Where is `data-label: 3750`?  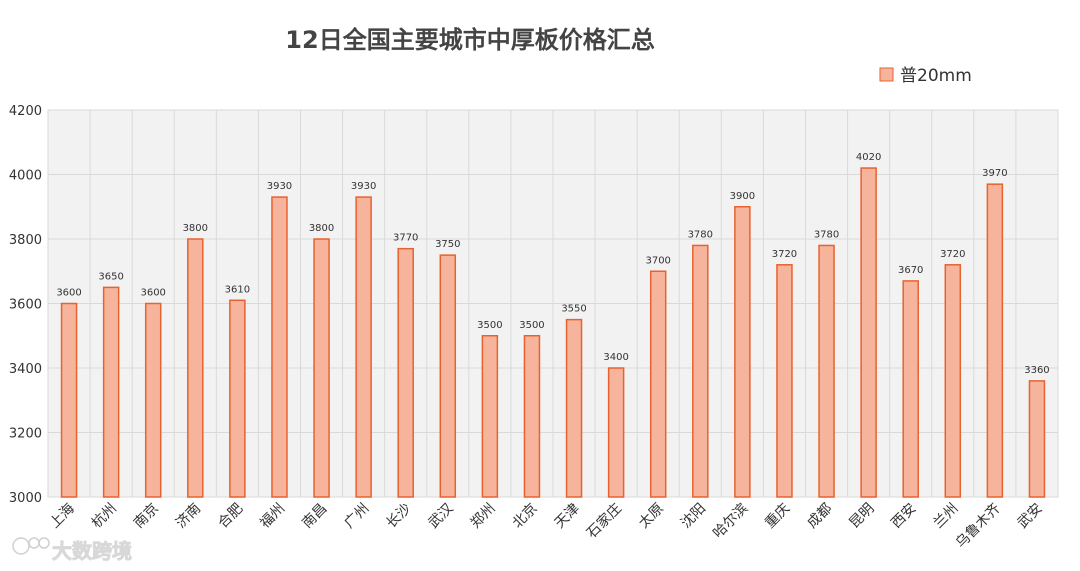 data-label: 3750 is located at coordinates (447, 244).